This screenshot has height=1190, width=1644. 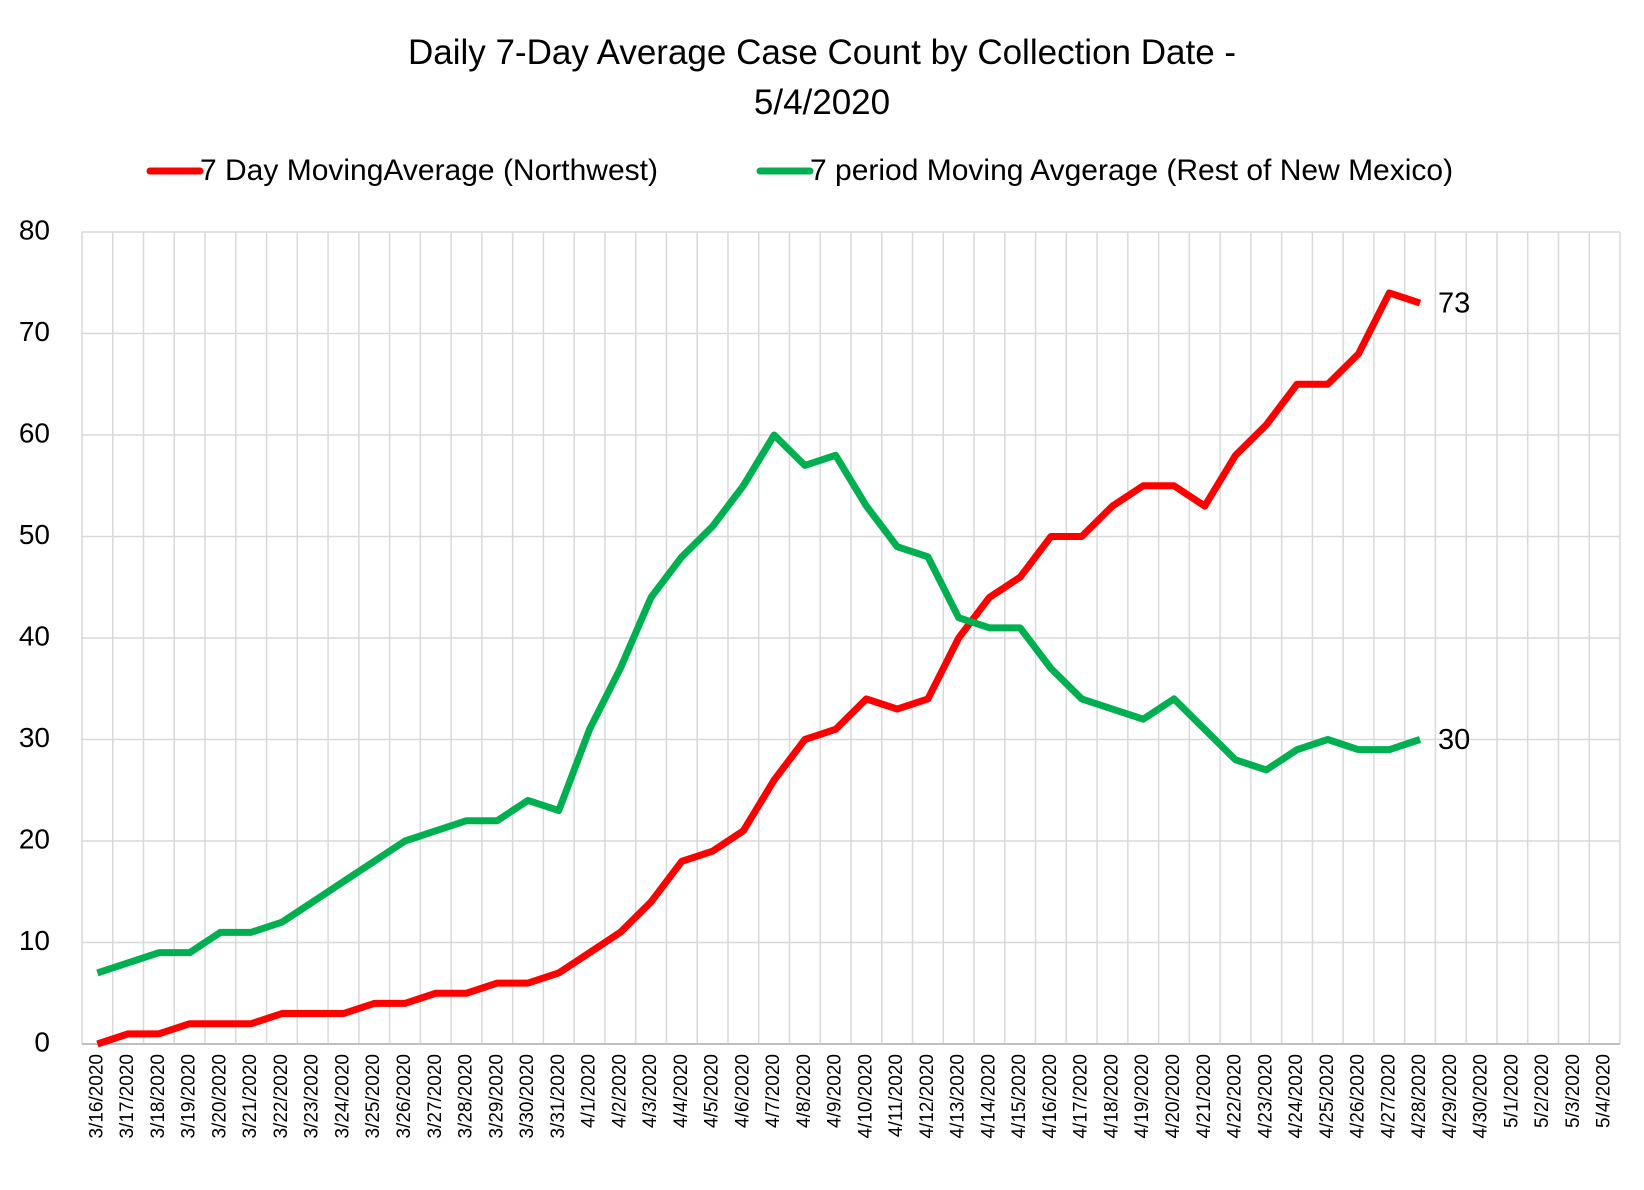 I want to click on x-tick-label: 4/27/2020, so click(x=1388, y=1096).